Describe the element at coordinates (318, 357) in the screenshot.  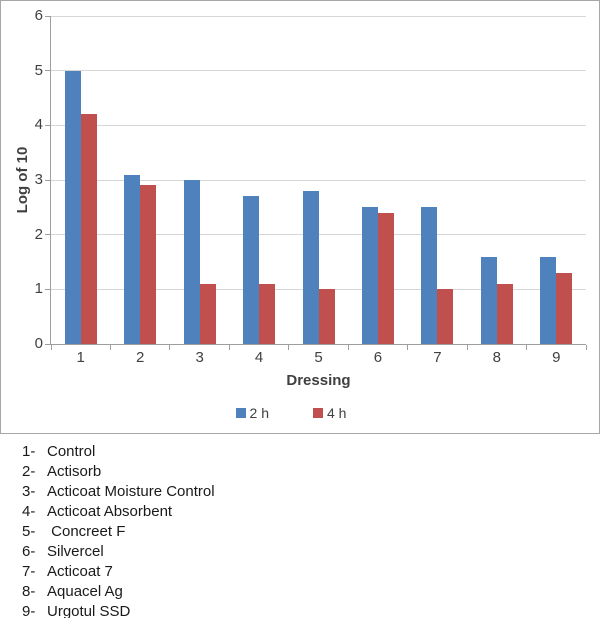
I see `x-category-label: 5` at that location.